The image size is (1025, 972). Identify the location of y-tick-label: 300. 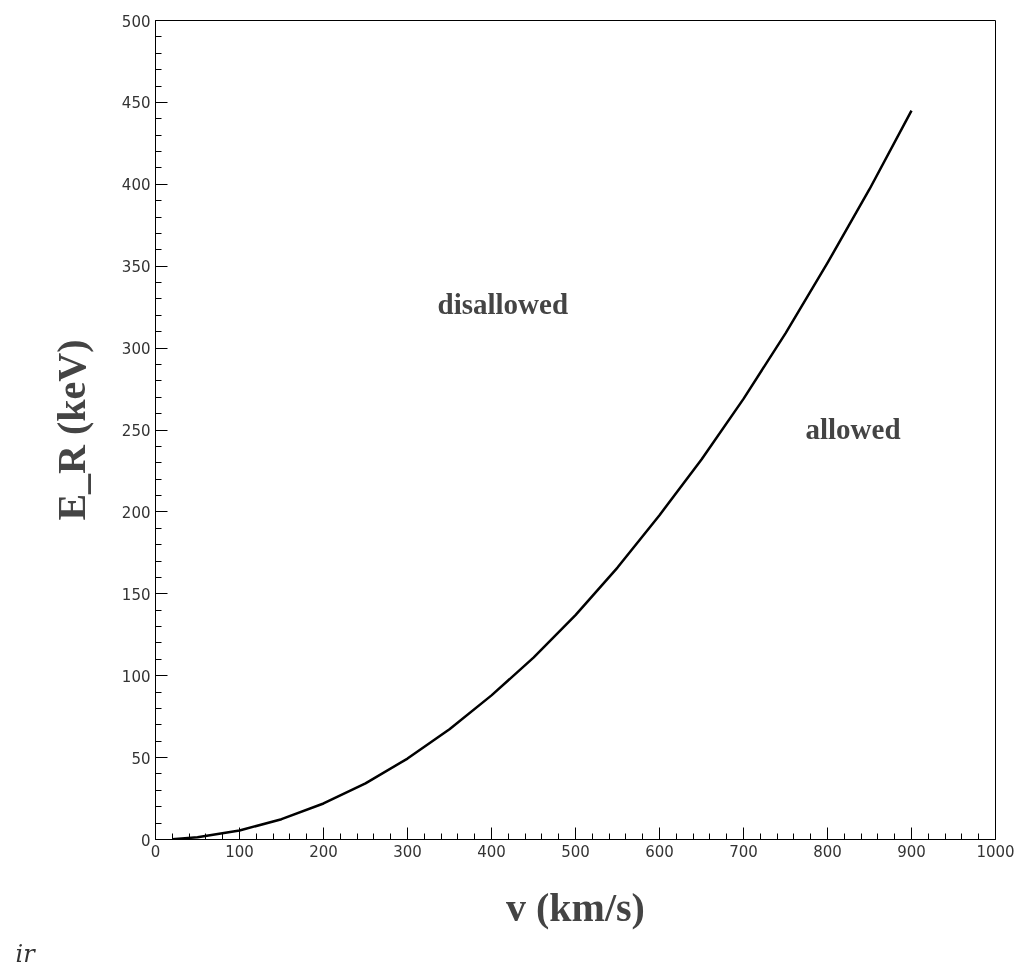
(136, 349).